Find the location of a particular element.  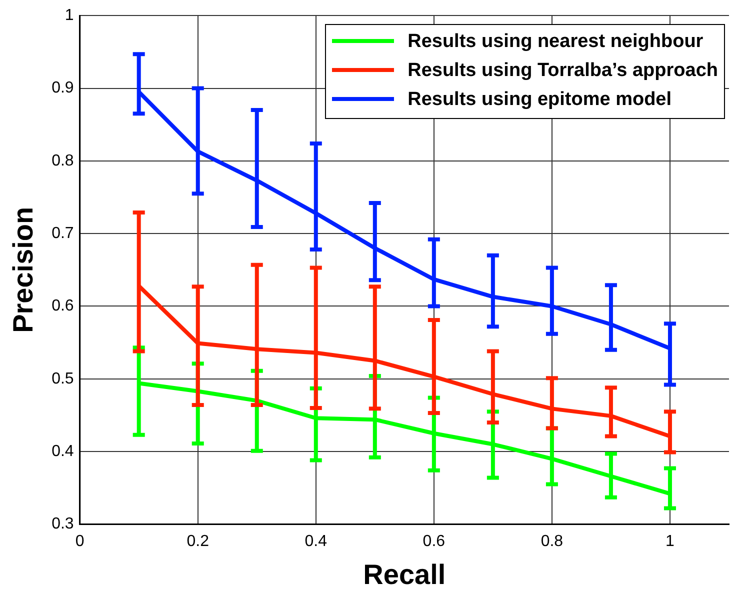

y-tick-label: 0.6 is located at coordinates (63, 306).